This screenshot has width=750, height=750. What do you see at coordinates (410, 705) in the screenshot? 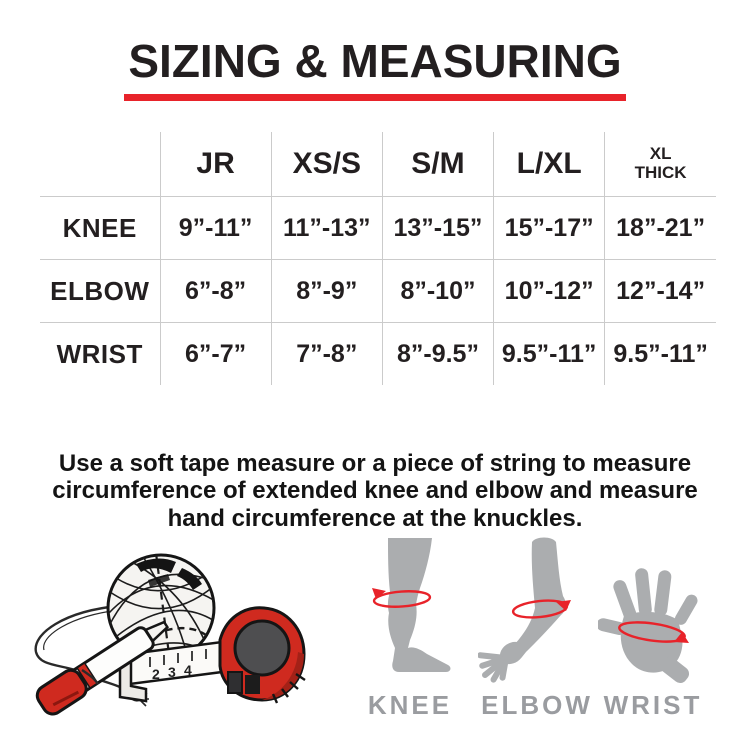
I see `knee-figure-label: KNEE` at bounding box center [410, 705].